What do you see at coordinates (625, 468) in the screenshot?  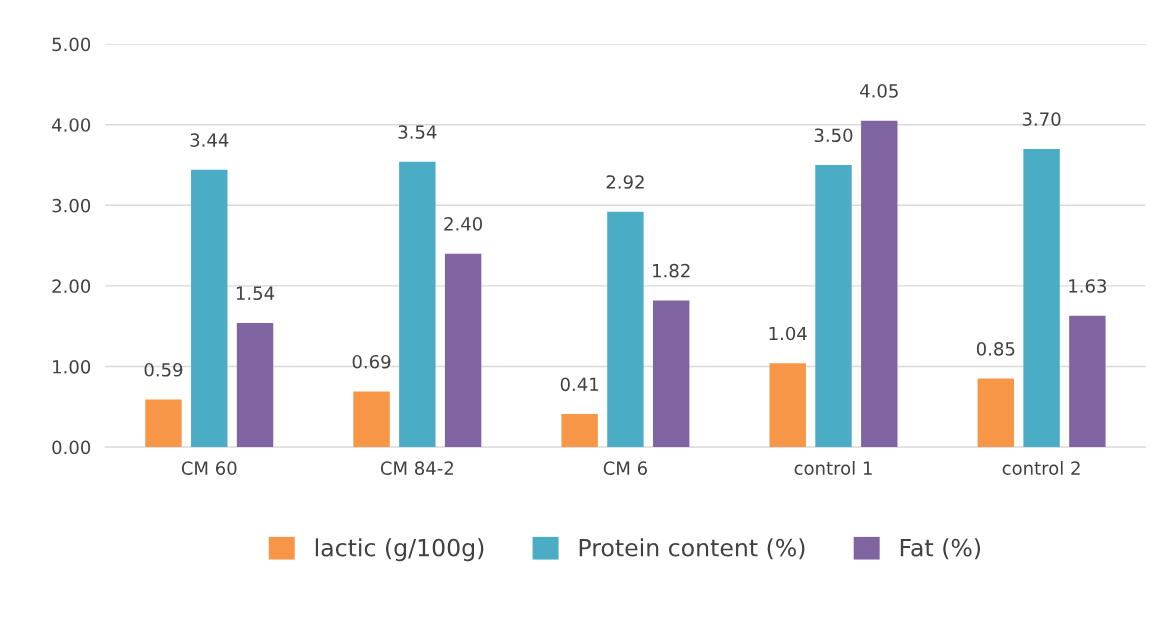 I see `x-tick-label: CM 6` at bounding box center [625, 468].